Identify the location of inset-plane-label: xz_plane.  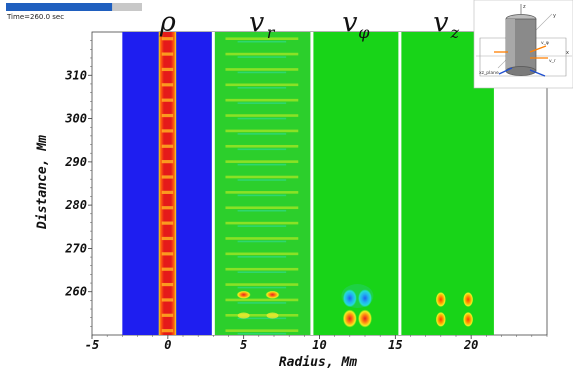
(489, 73).